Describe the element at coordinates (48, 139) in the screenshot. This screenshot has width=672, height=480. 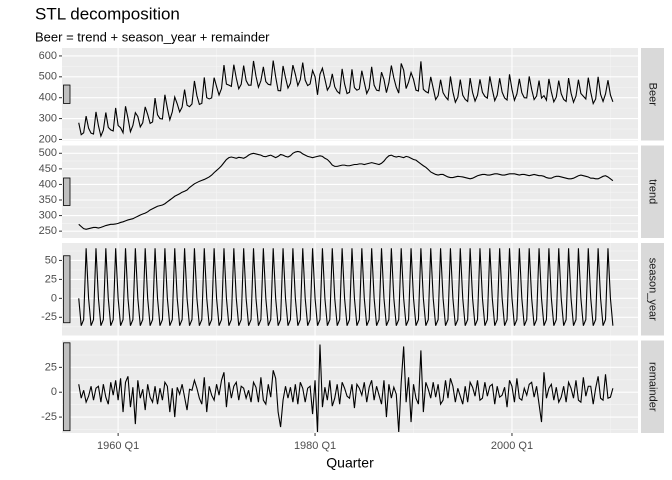
I see `y-tick-label: 200` at that location.